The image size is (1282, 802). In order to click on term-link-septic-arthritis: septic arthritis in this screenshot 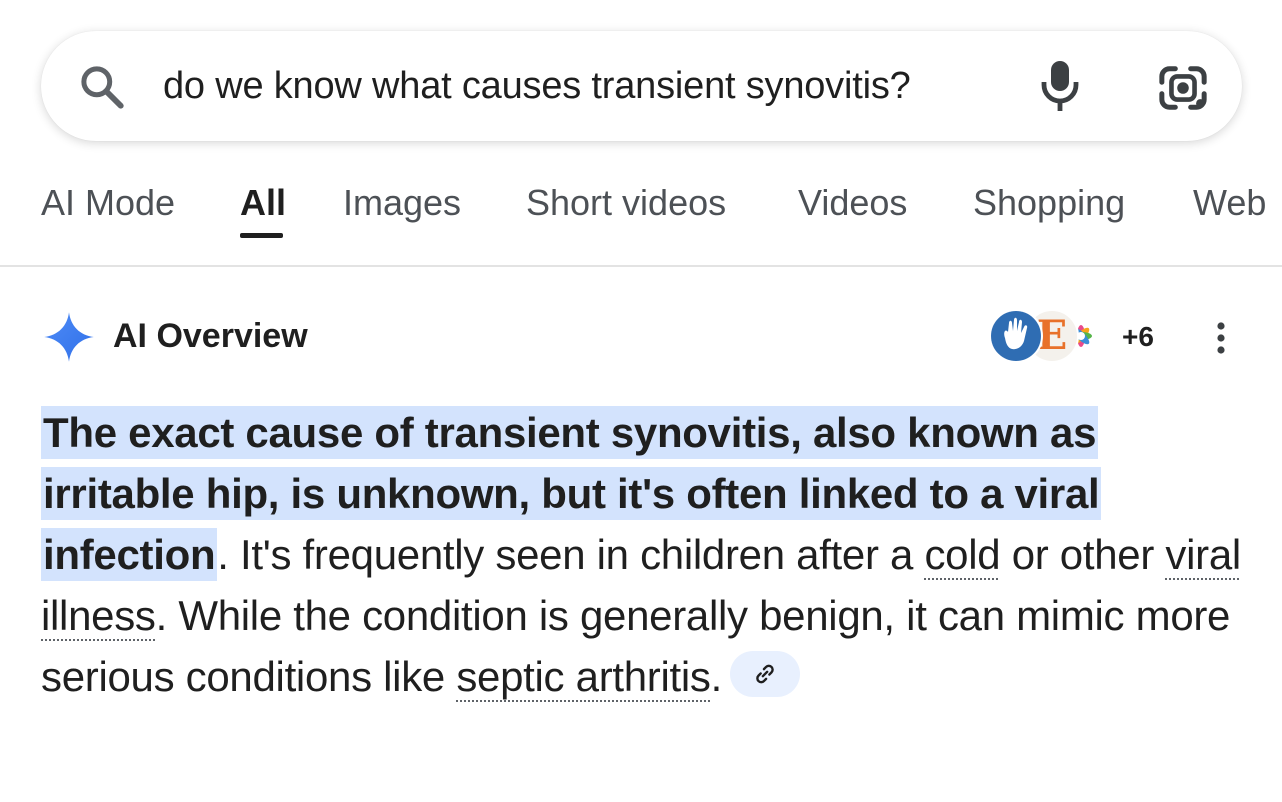, I will do `click(583, 676)`.